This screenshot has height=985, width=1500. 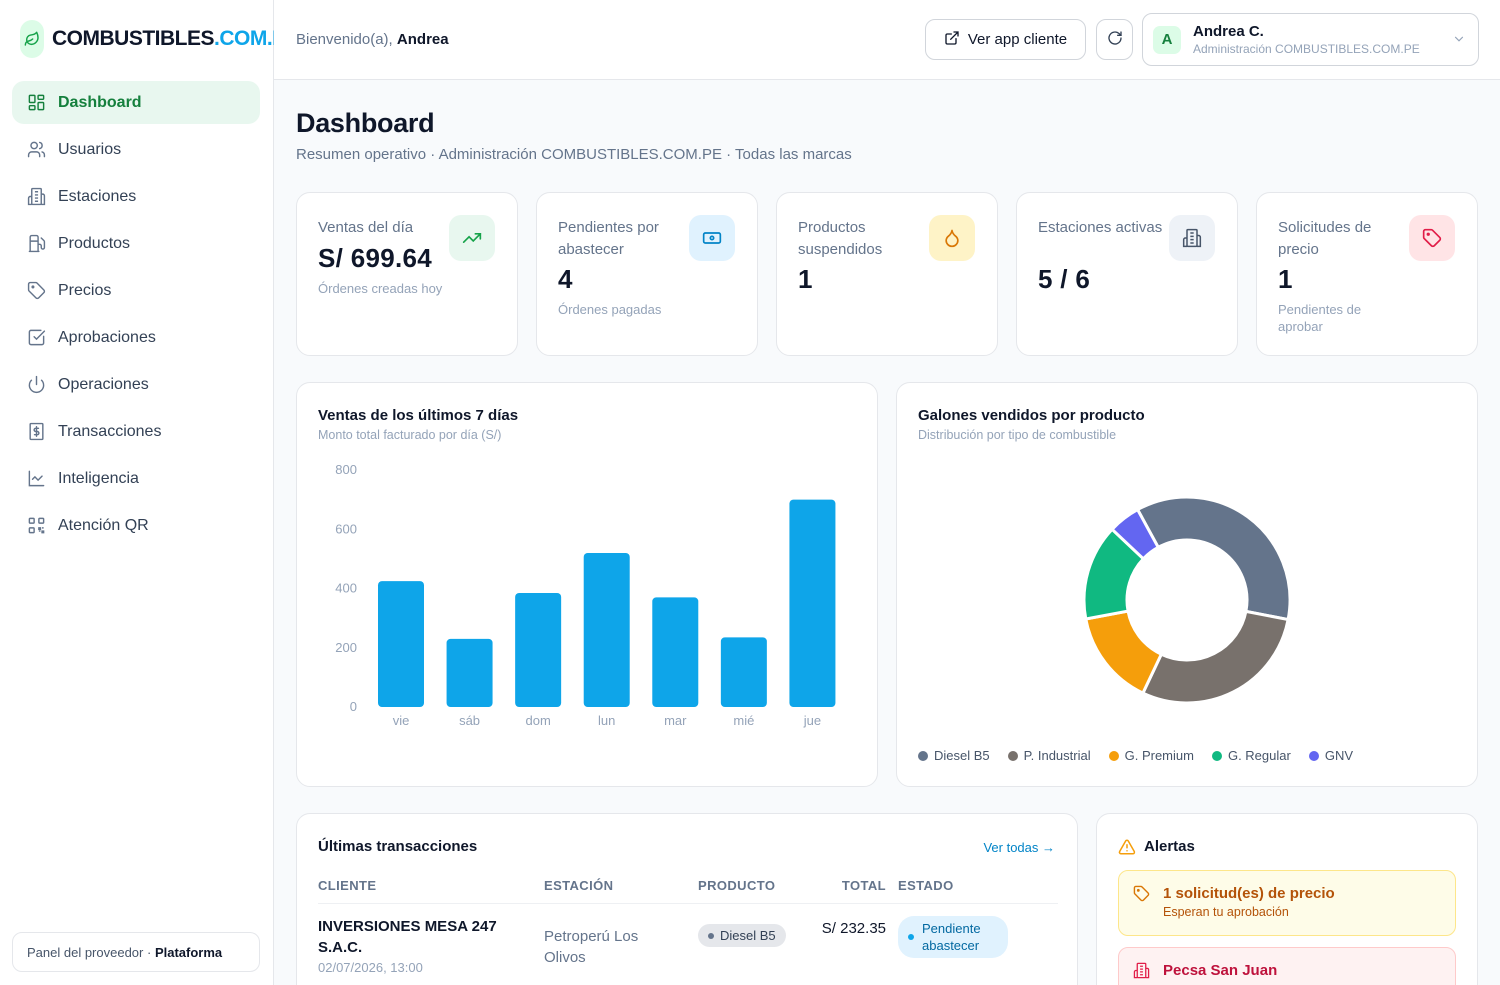 What do you see at coordinates (136, 243) in the screenshot?
I see `sidebar-item-productos: Productos` at bounding box center [136, 243].